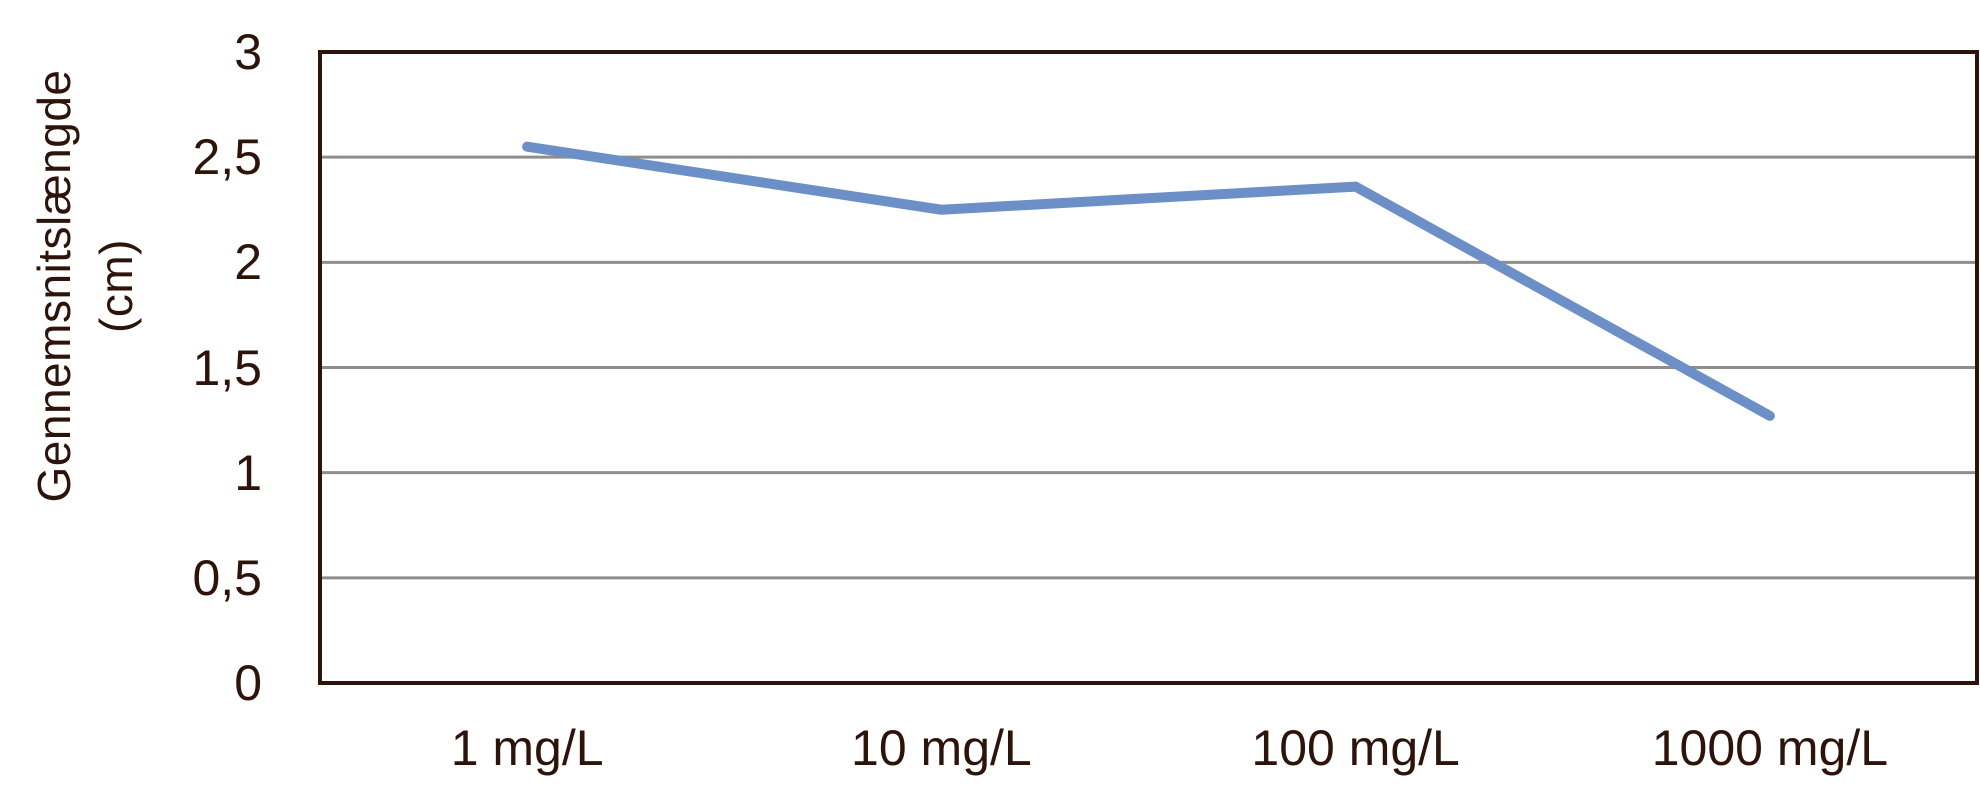 This screenshot has height=800, width=1980. What do you see at coordinates (248, 472) in the screenshot?
I see `y-tick-label: 1` at bounding box center [248, 472].